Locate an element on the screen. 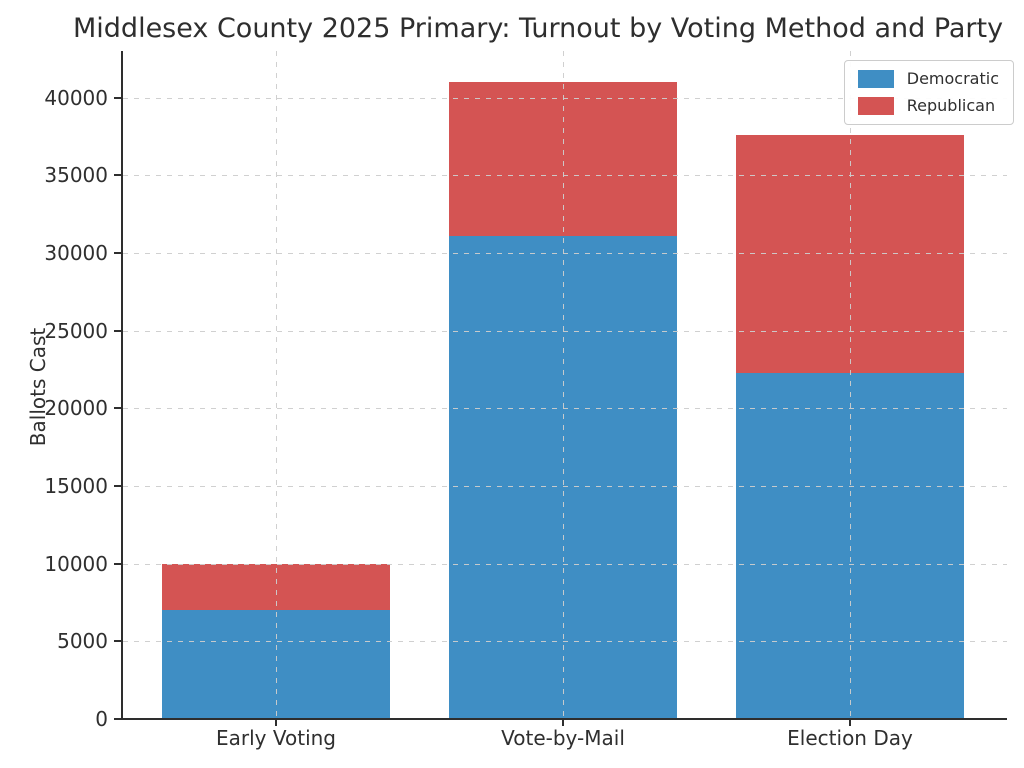 Image resolution: width=1024 pixels, height=768 pixels. legend-label-republican: Republican is located at coordinates (951, 105).